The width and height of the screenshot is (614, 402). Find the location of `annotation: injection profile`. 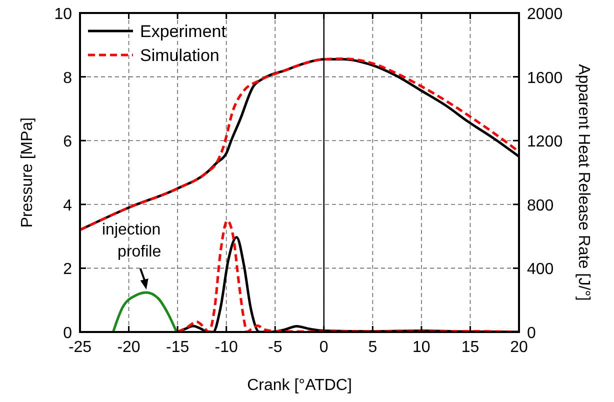

annotation: injection profile is located at coordinates (132, 240).